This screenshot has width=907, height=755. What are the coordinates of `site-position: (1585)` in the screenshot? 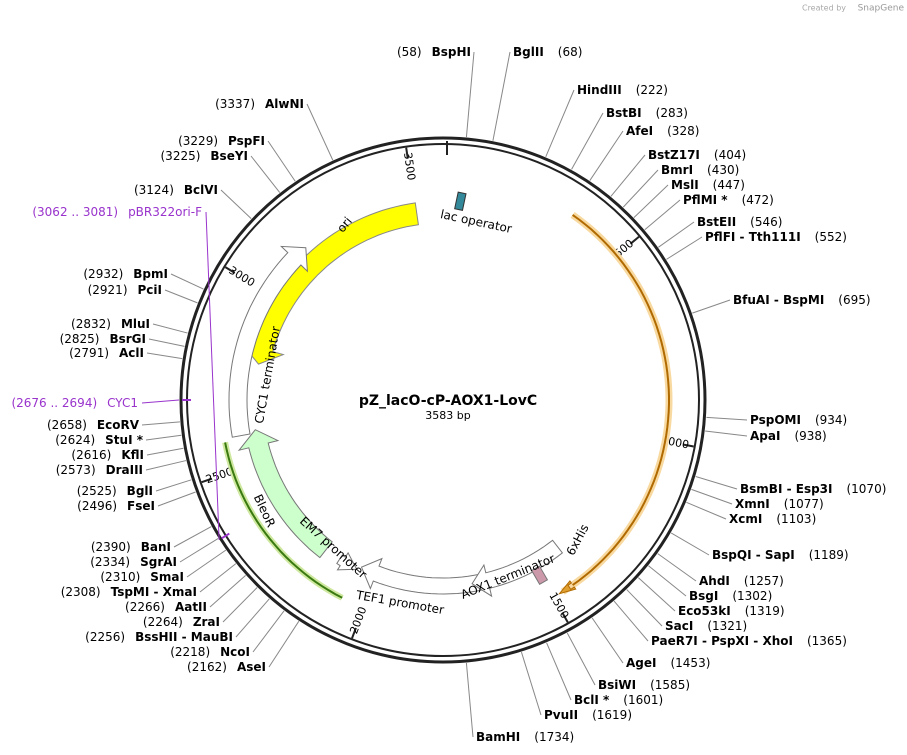 It's located at (670, 685).